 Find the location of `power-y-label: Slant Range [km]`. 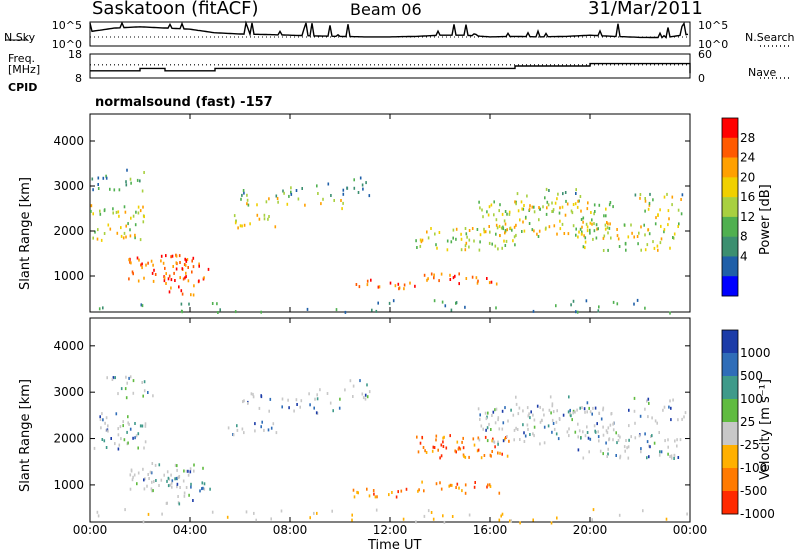

power-y-label: Slant Range [km] is located at coordinates (25, 233).